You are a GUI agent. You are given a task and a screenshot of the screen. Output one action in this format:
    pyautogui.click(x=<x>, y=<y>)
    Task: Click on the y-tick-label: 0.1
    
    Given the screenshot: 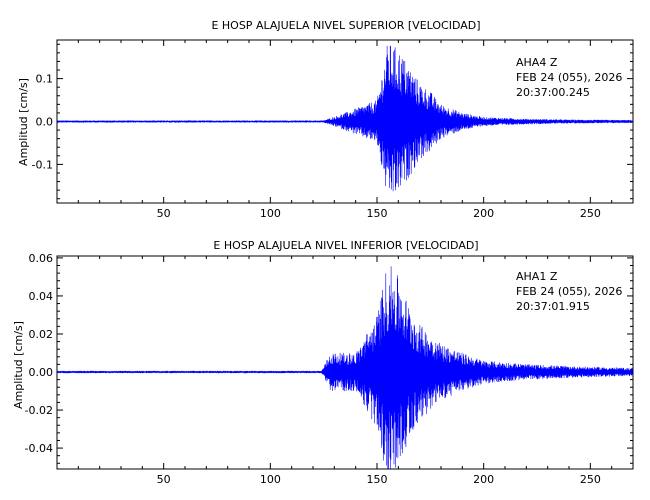 What is the action you would take?
    pyautogui.click(x=45, y=79)
    